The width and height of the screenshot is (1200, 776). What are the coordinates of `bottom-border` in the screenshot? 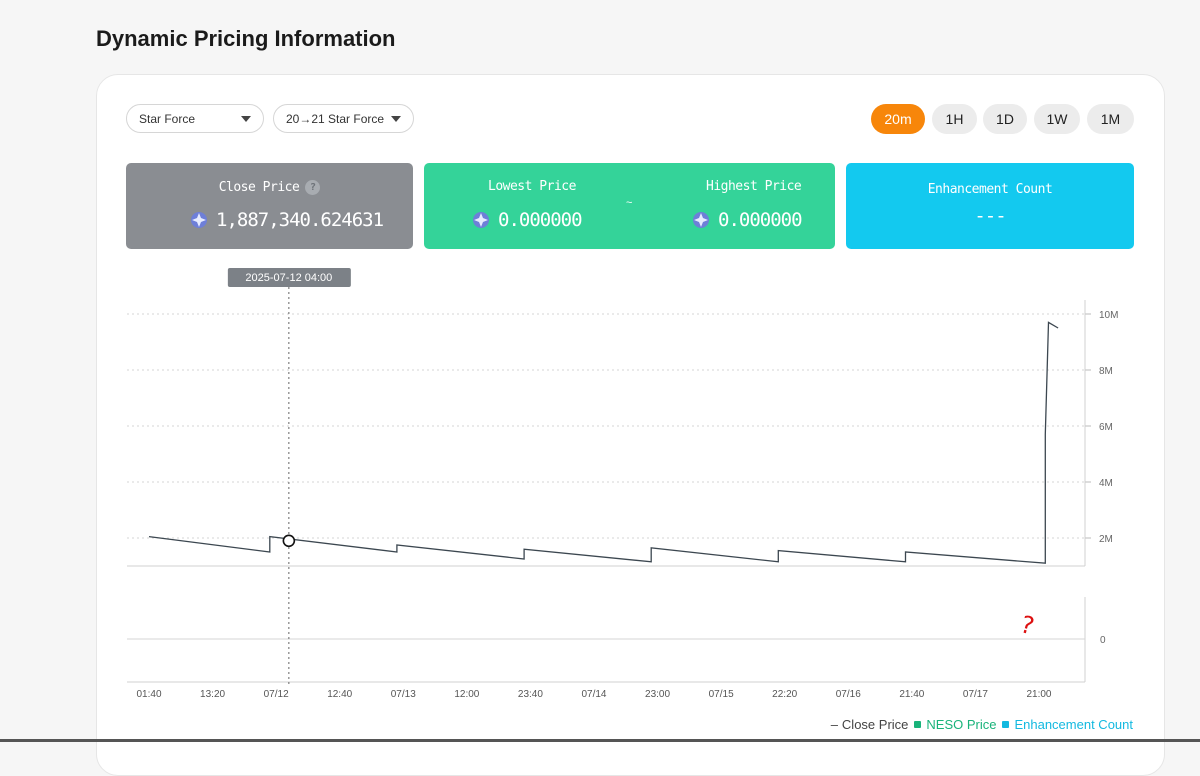 It's located at (600, 740).